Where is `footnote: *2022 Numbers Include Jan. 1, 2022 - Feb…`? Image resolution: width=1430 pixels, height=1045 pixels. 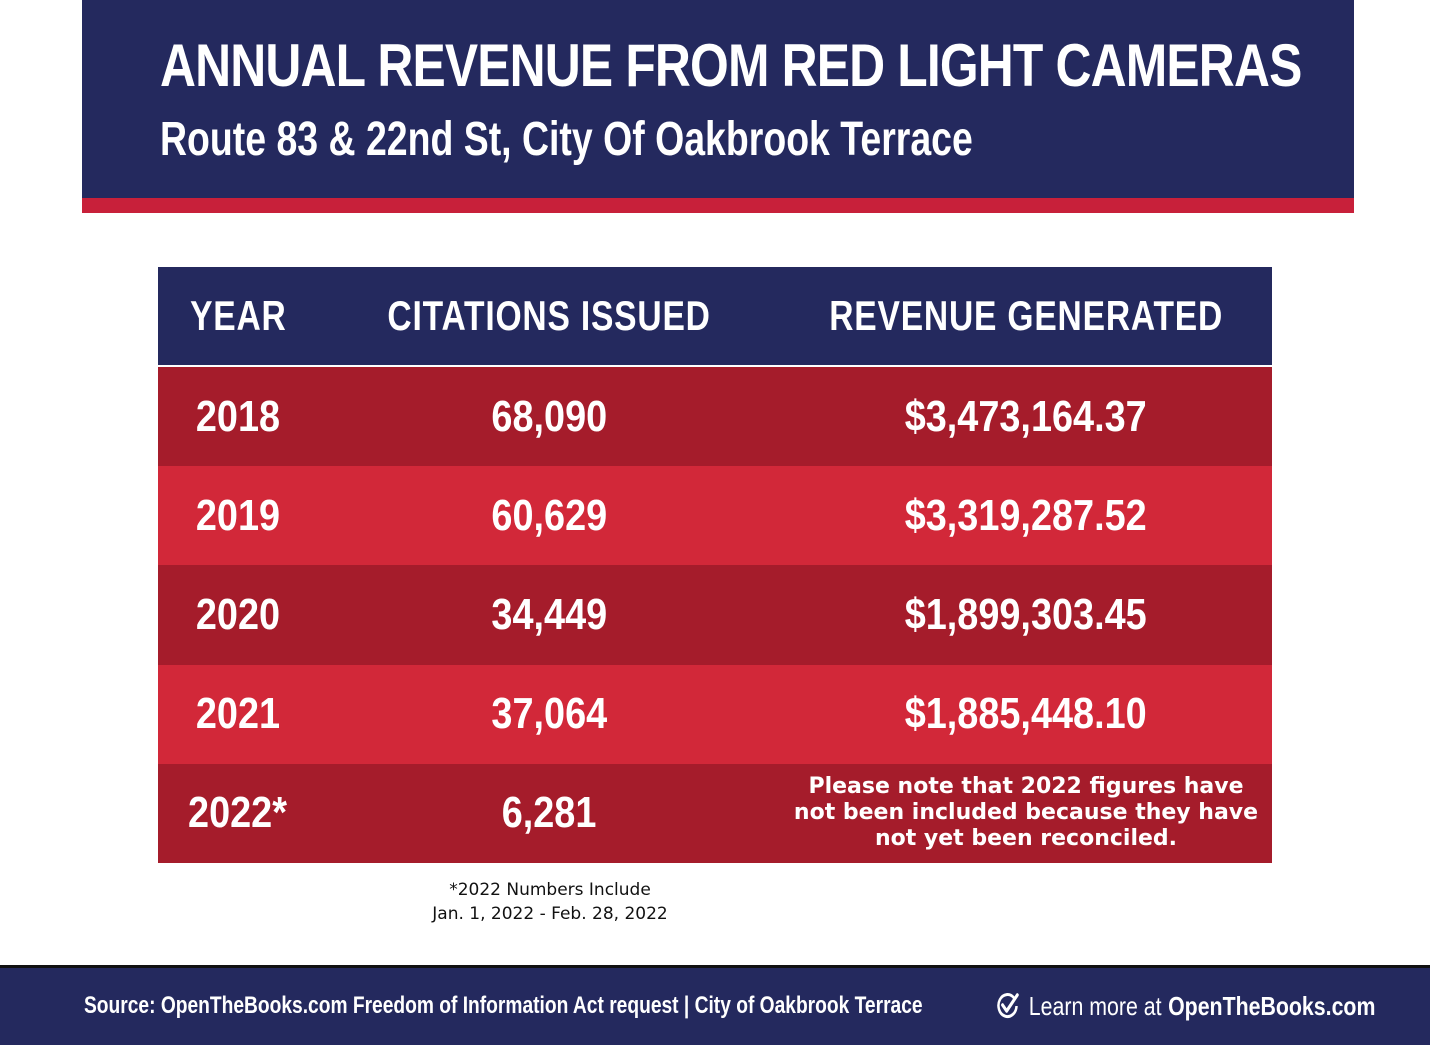 footnote: *2022 Numbers Include Jan. 1, 2022 - Feb… is located at coordinates (550, 902).